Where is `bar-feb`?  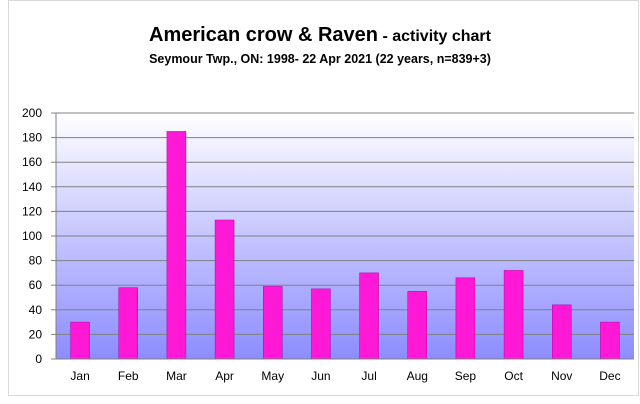 bar-feb is located at coordinates (128, 323).